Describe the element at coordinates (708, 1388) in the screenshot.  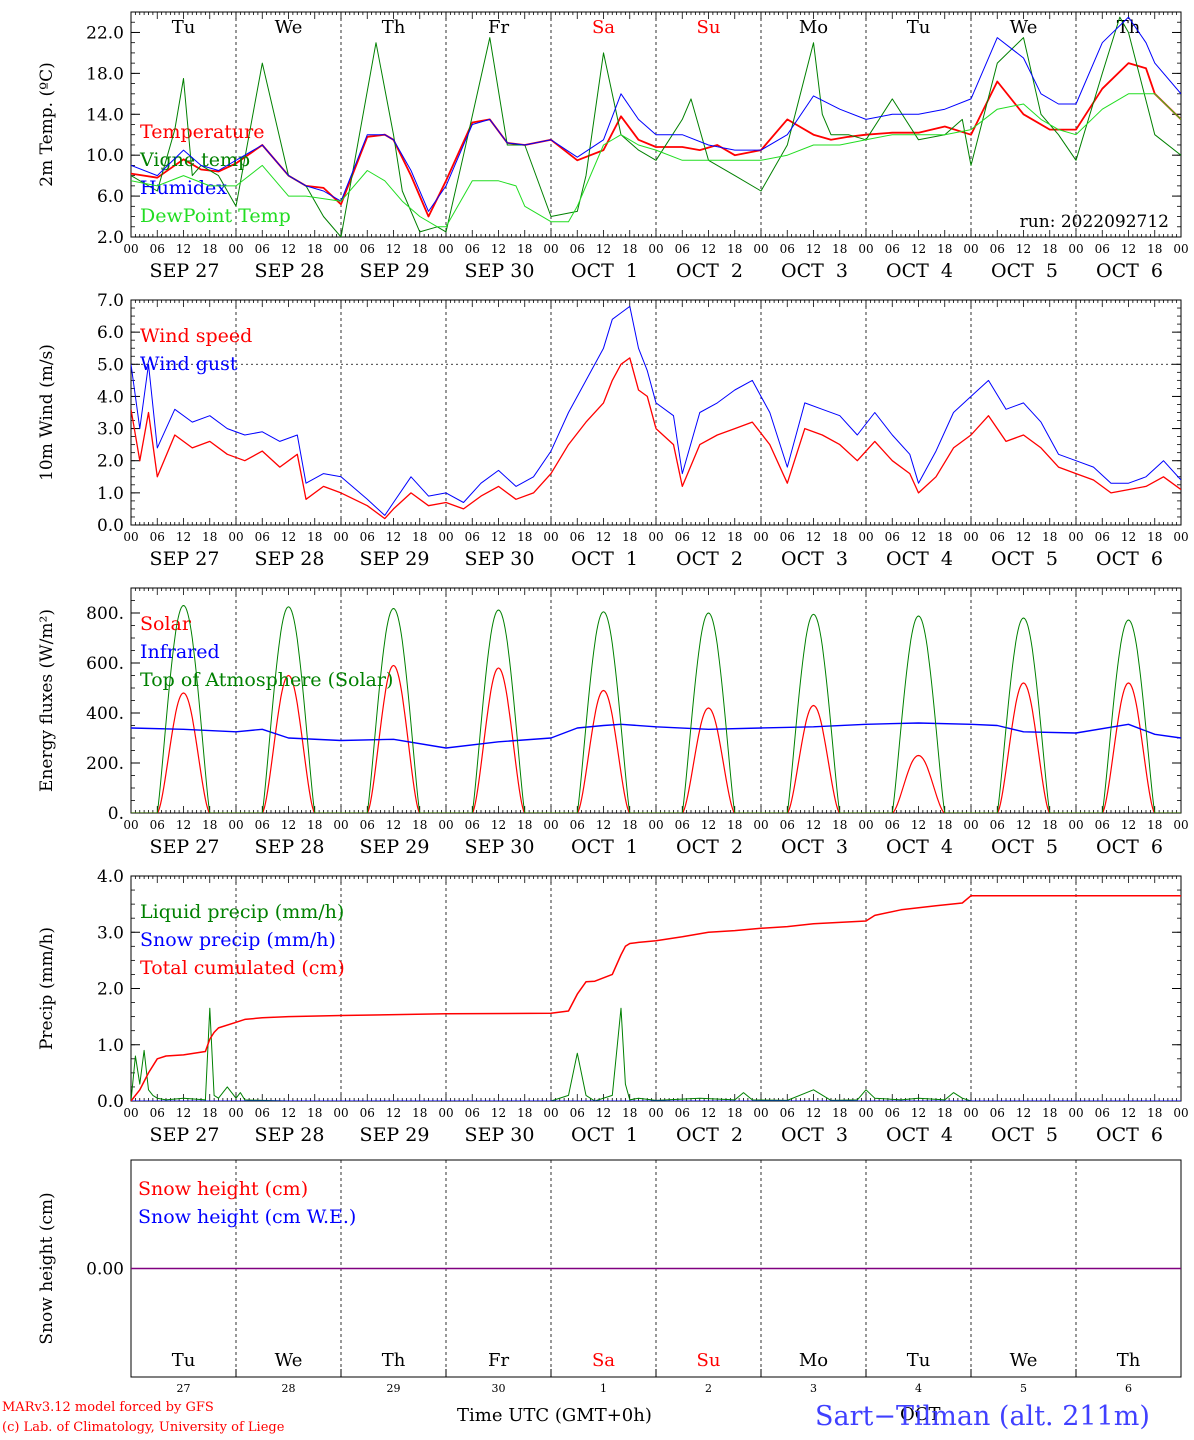
I see `x-day-number: 2` at that location.